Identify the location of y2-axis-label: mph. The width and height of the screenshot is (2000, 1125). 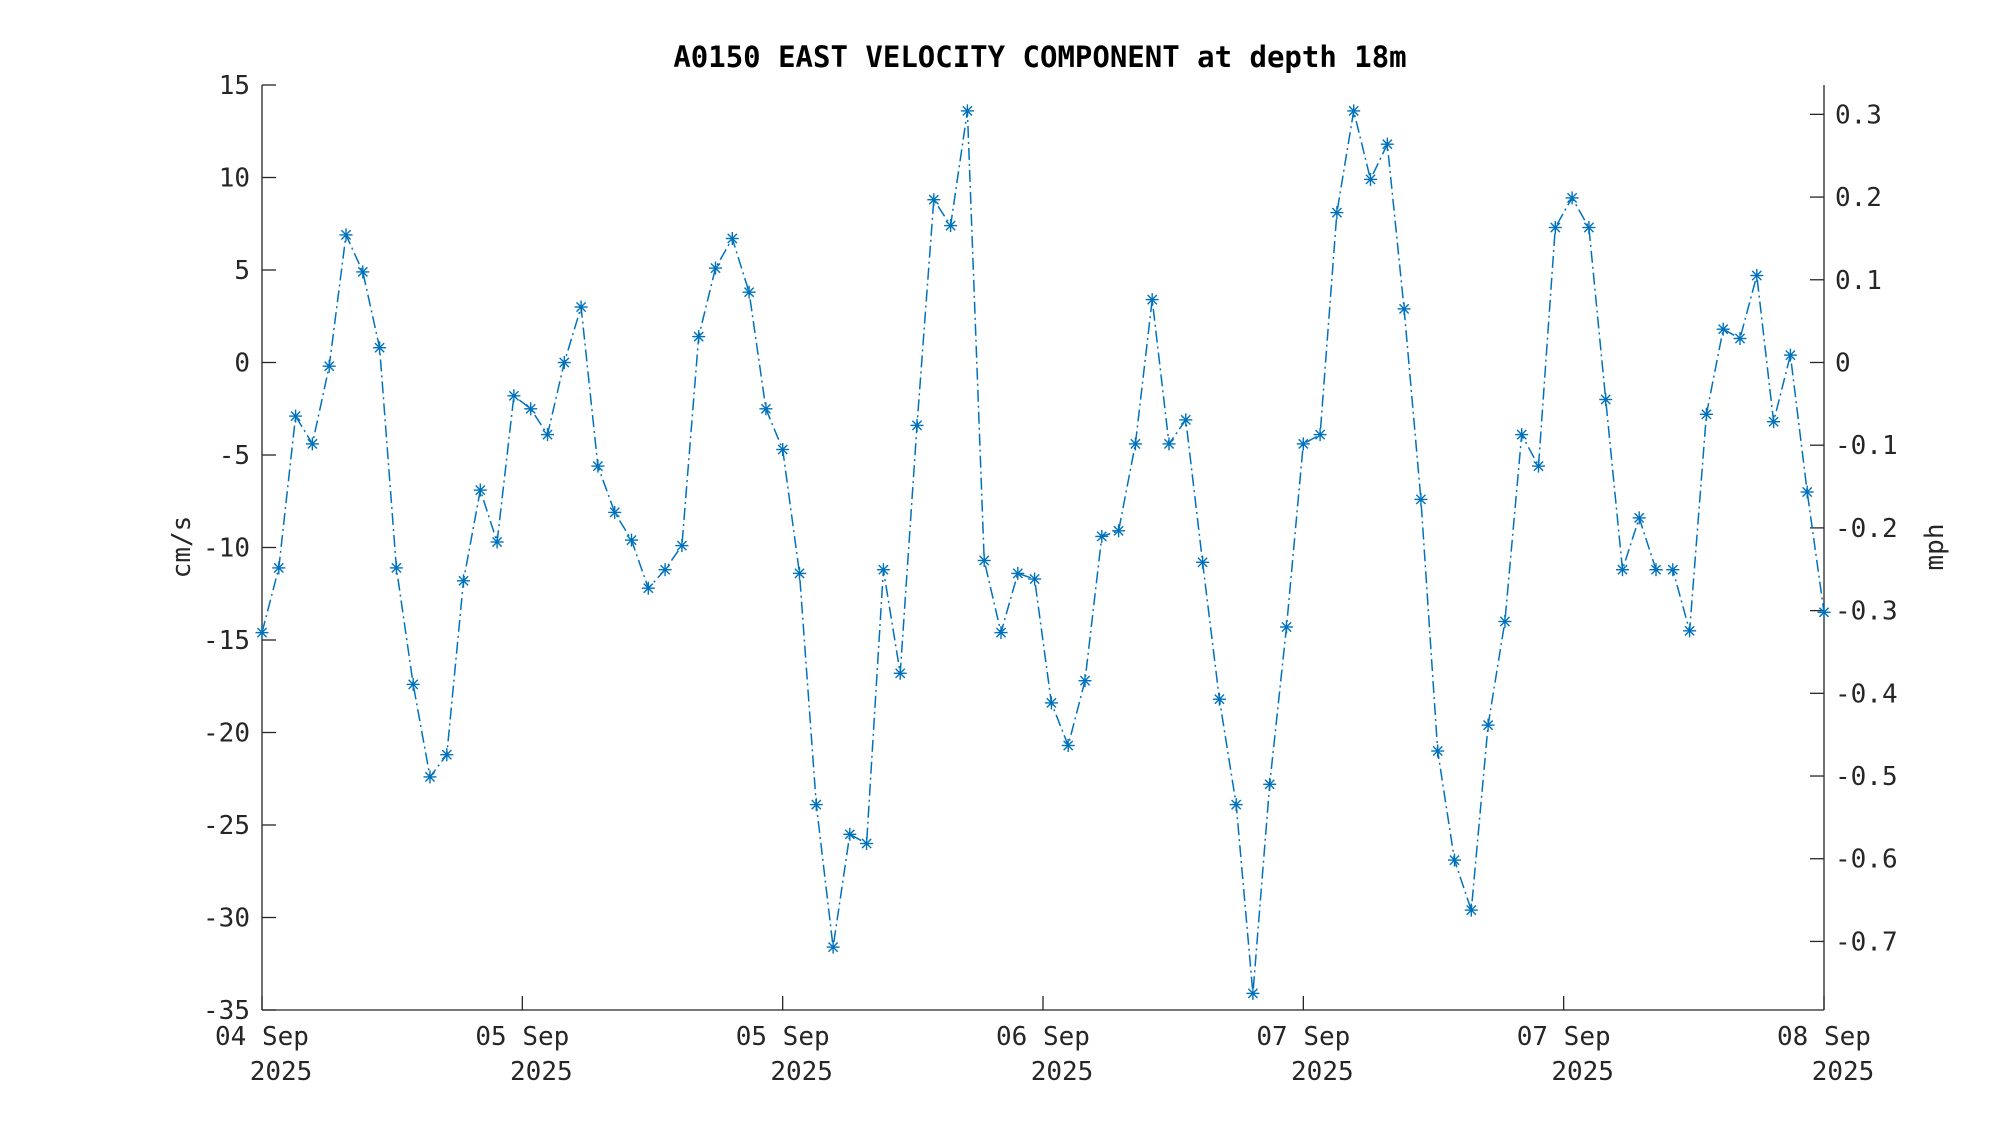
(1935, 547).